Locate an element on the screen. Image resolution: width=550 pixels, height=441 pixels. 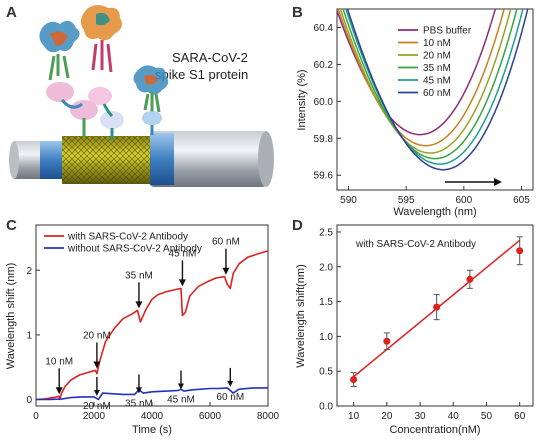
panel-c-xtick-label: 8000 is located at coordinates (268, 416).